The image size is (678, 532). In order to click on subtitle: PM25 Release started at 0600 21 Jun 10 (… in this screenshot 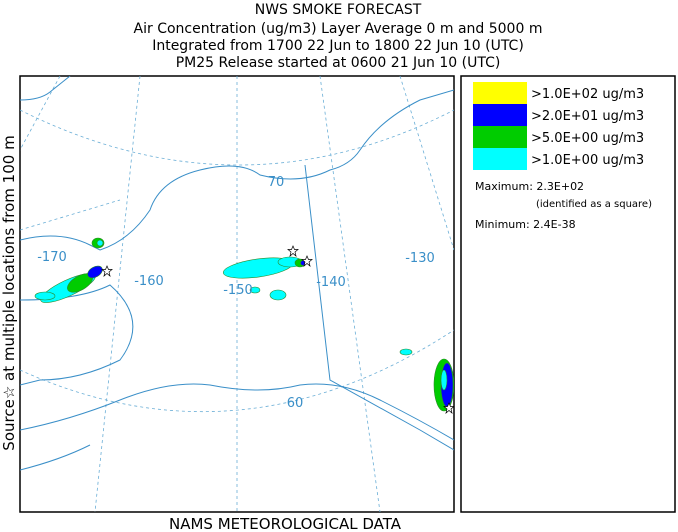, I will do `click(338, 63)`.